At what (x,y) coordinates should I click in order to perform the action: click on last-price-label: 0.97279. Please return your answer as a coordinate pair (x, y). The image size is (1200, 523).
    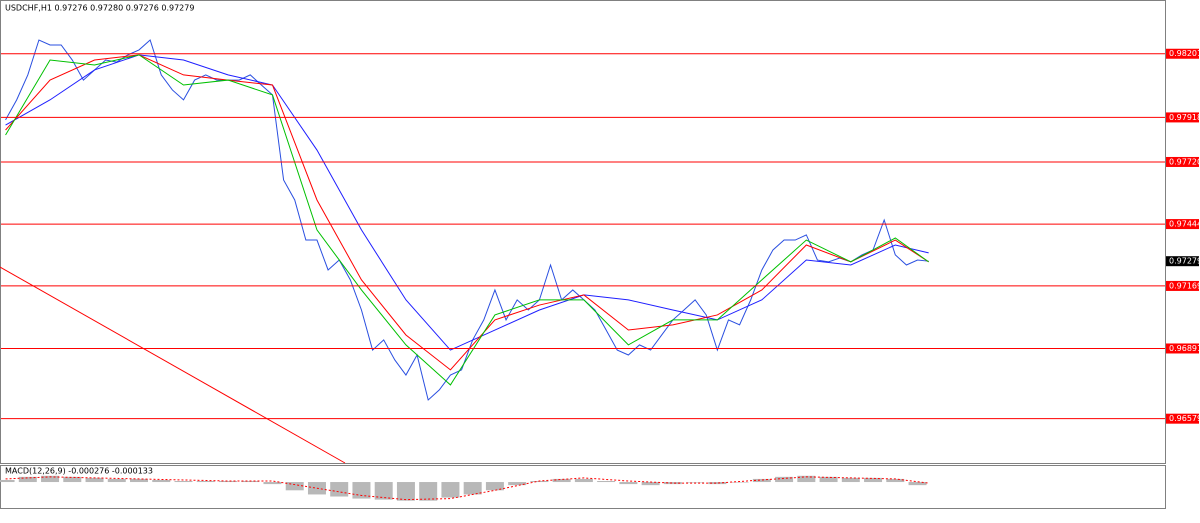
    Looking at the image, I should click on (1184, 261).